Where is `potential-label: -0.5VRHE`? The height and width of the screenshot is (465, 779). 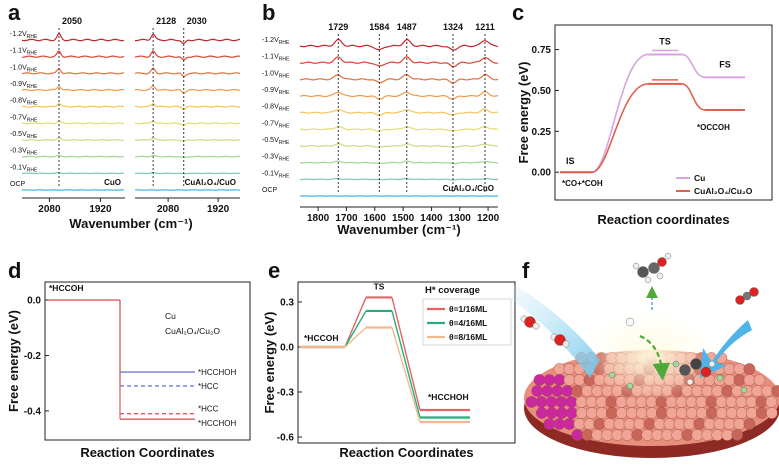 potential-label: -0.5VRHE is located at coordinates (24, 135).